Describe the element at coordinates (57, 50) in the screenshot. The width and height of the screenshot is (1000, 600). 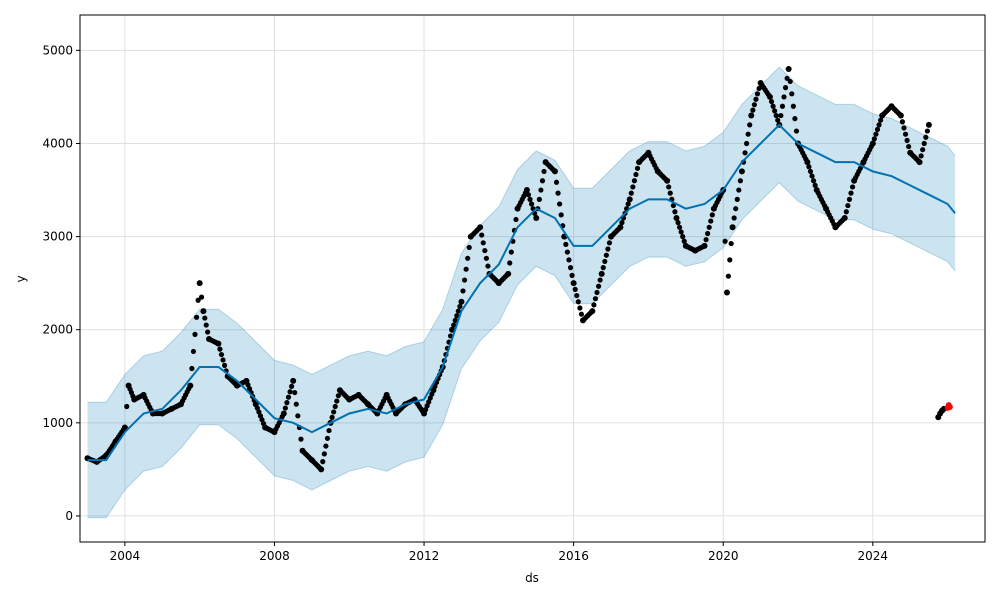
I see `y-tick-label: 5000` at that location.